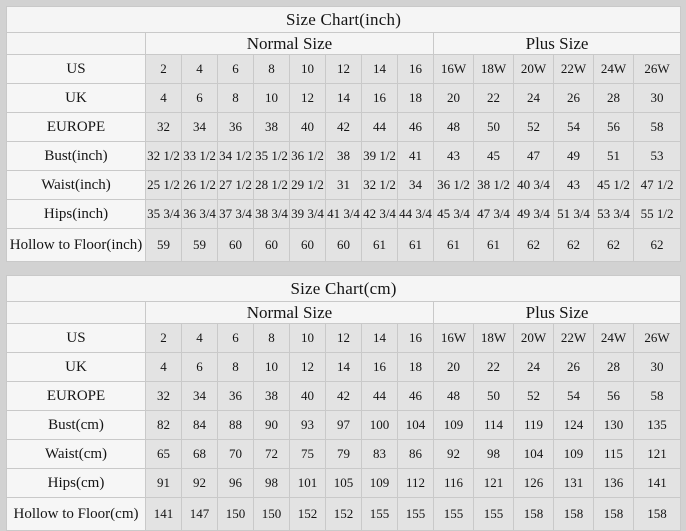 The image size is (686, 531). What do you see at coordinates (657, 367) in the screenshot?
I see `size-cell: 30` at bounding box center [657, 367].